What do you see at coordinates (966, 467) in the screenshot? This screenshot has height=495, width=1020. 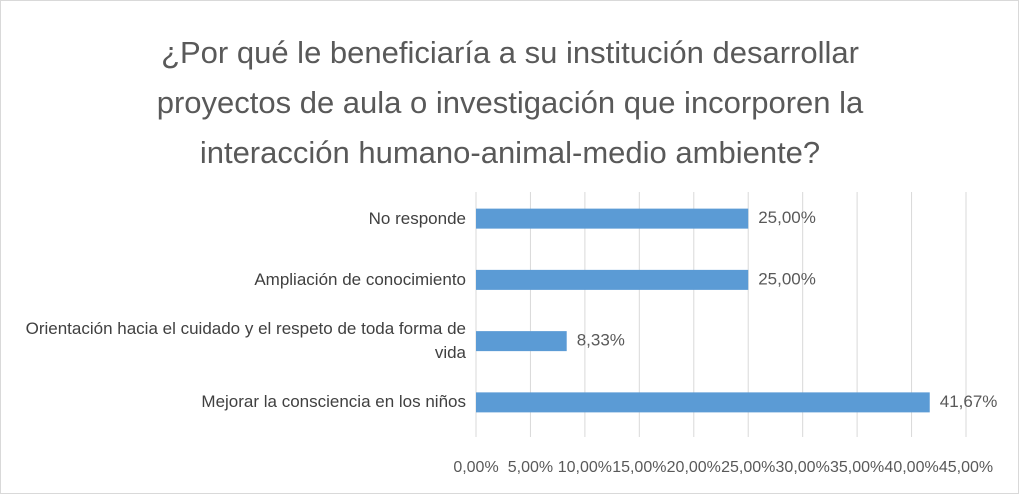 I see `x-tick-label: 45,00%` at bounding box center [966, 467].